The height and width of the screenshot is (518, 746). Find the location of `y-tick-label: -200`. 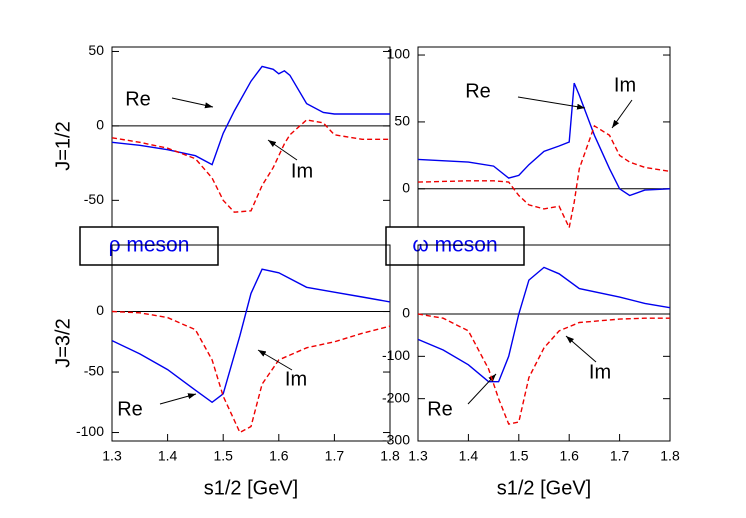

y-tick-label: -200 is located at coordinates (396, 397).